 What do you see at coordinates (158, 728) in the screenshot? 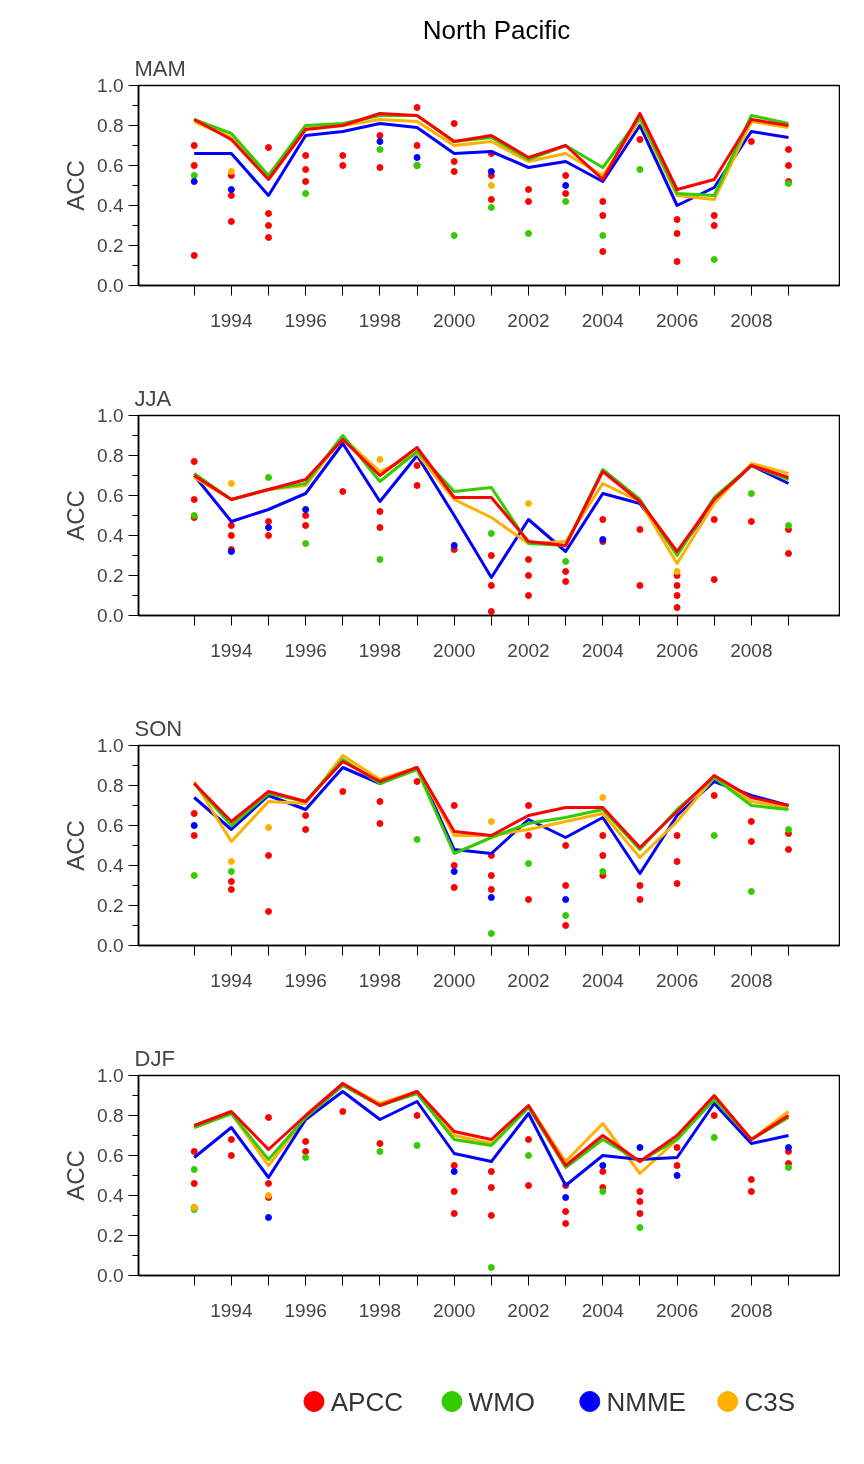
I see `chart-title: SON` at bounding box center [158, 728].